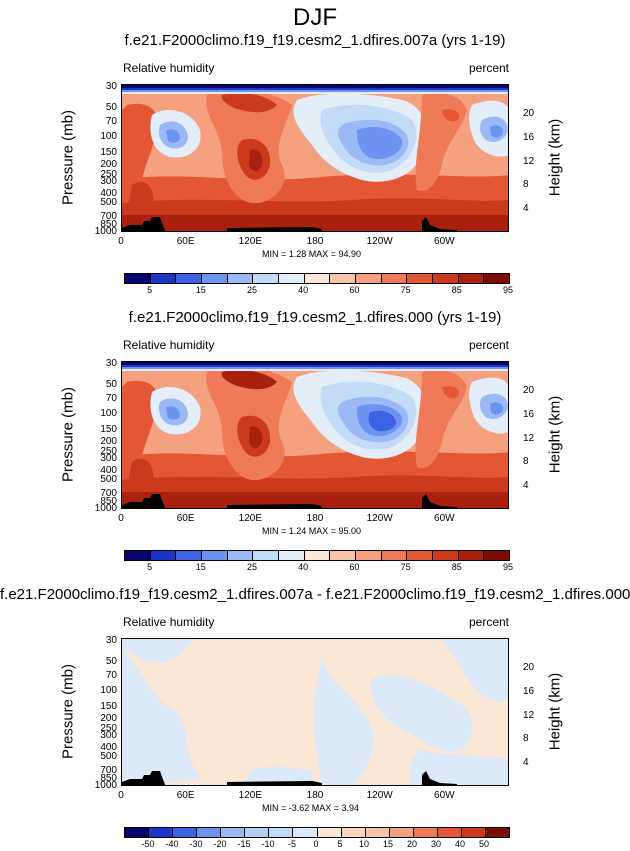 The height and width of the screenshot is (851, 630). What do you see at coordinates (185, 518) in the screenshot?
I see `x-tick-label: 60E` at bounding box center [185, 518].